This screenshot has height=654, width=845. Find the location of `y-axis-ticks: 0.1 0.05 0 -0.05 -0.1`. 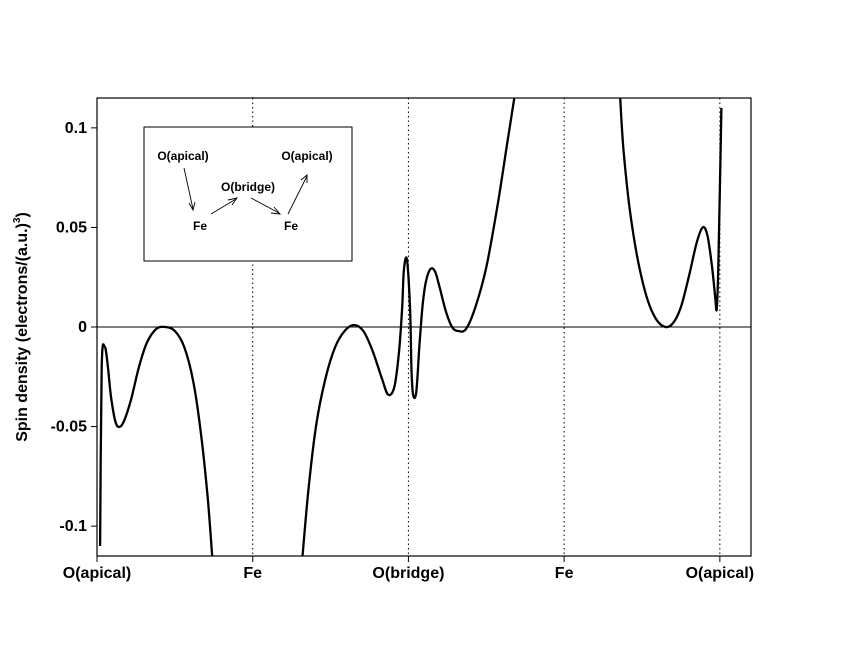

y-axis-ticks: 0.1 0.05 0 -0.05 -0.1 is located at coordinates (74, 327).